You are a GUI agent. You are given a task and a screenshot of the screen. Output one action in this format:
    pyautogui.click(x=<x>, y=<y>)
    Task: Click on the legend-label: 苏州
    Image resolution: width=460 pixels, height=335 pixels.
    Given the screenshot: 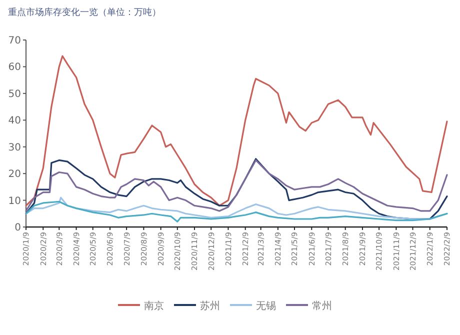 What is the action you would take?
    pyautogui.click(x=210, y=306)
    